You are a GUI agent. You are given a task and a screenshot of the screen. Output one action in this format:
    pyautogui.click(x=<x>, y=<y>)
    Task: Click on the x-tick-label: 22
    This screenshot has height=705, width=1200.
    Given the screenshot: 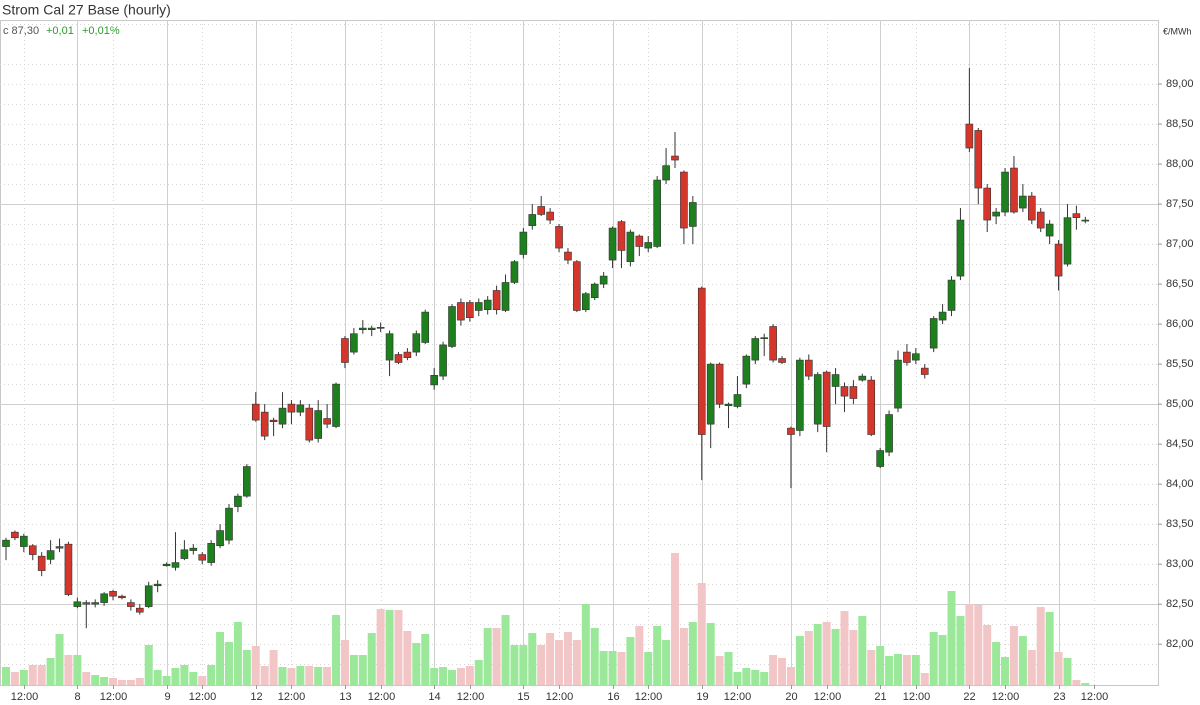 What is the action you would take?
    pyautogui.click(x=969, y=697)
    